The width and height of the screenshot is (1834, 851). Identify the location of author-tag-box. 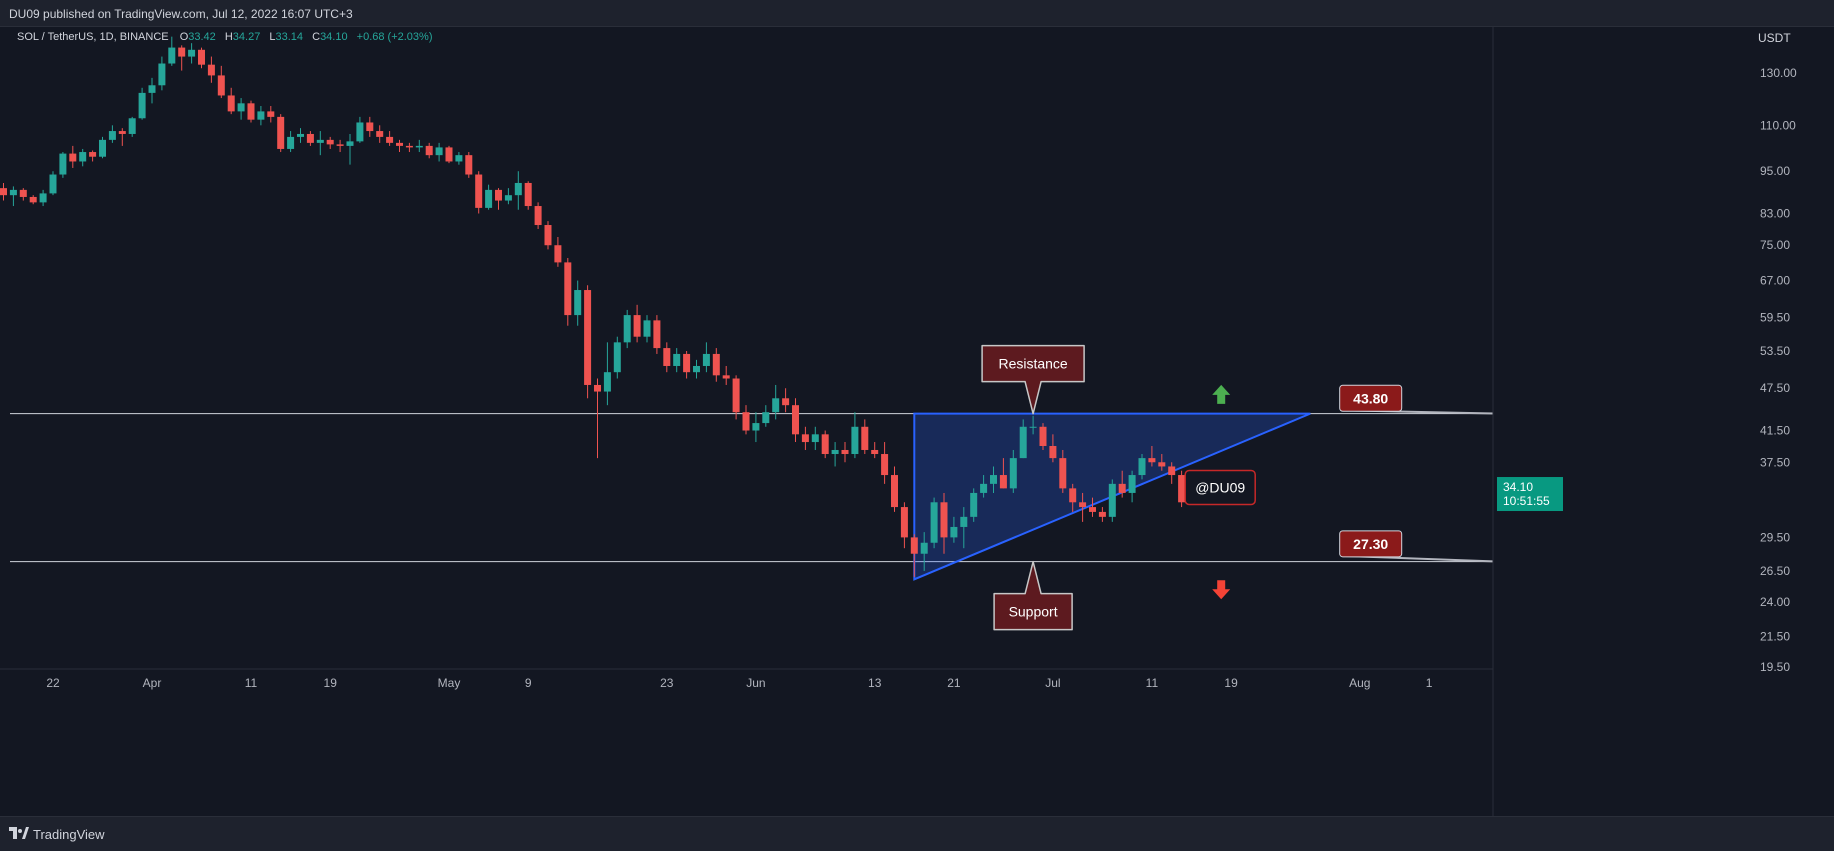
(1220, 487).